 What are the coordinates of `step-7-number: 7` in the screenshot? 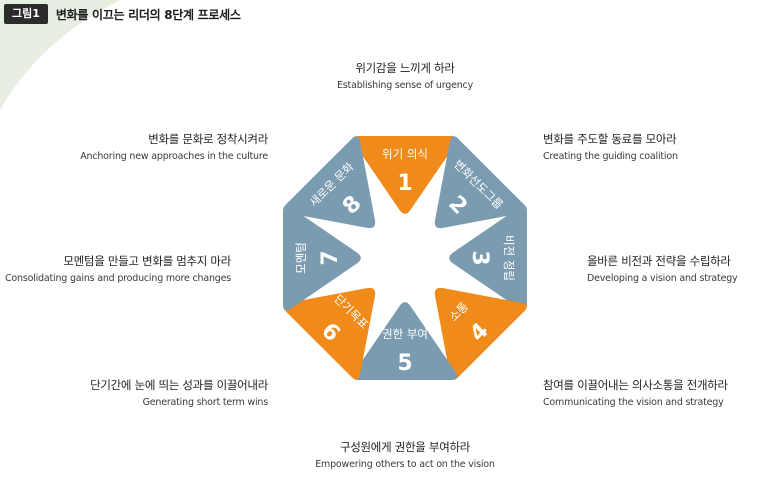 It's located at (330, 257).